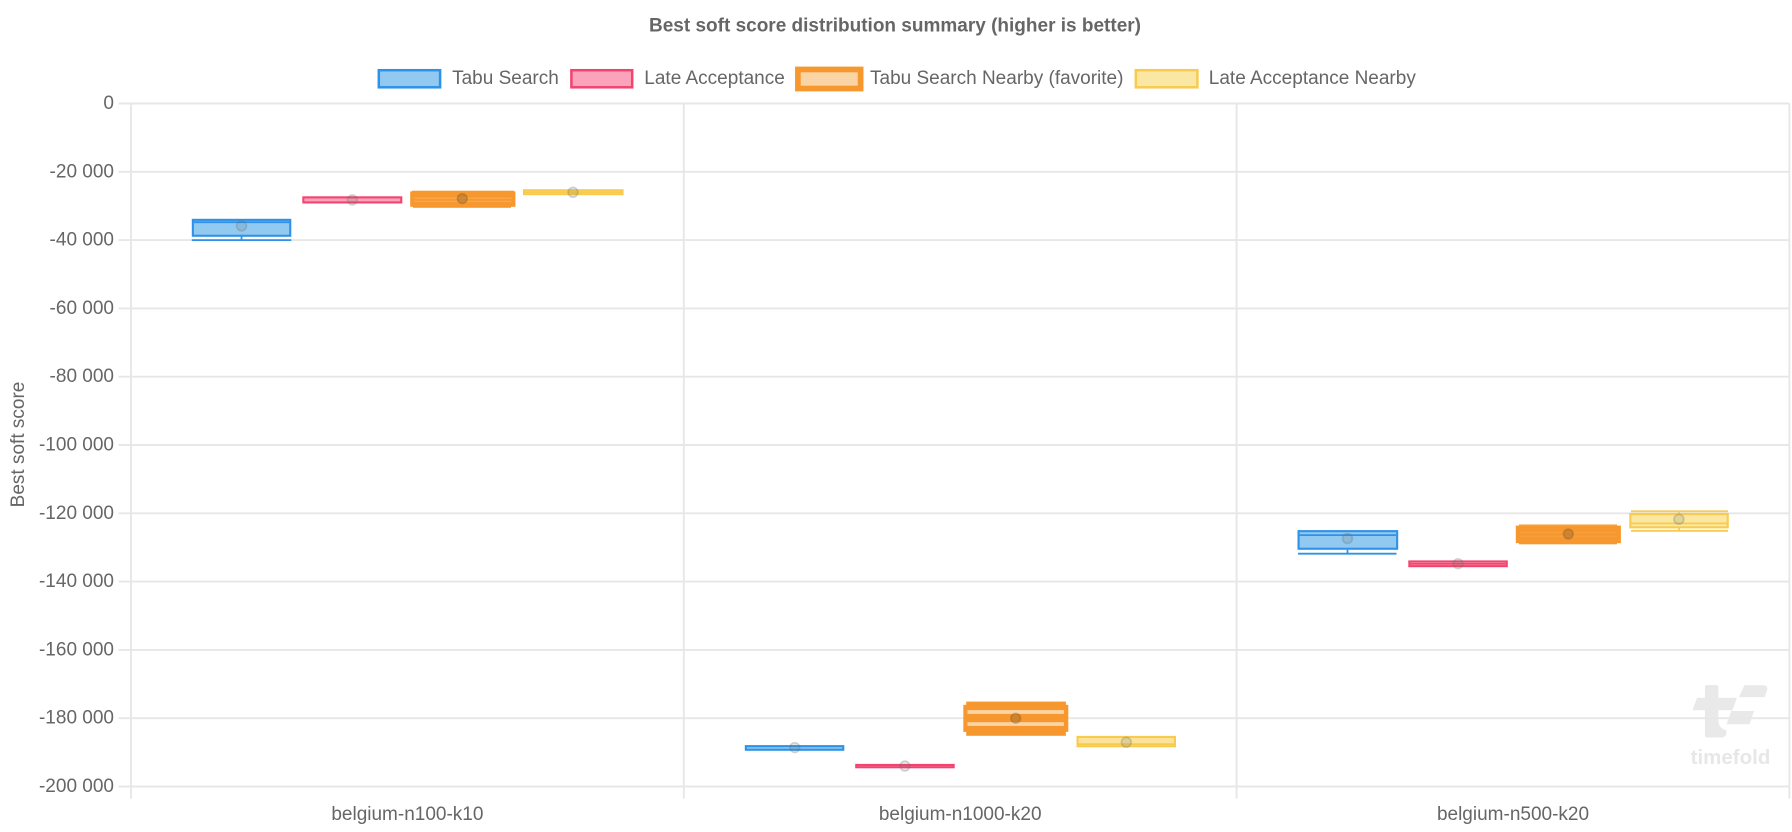 This screenshot has height=832, width=1792. Describe the element at coordinates (76, 718) in the screenshot. I see `svg-text: -180 000` at that location.